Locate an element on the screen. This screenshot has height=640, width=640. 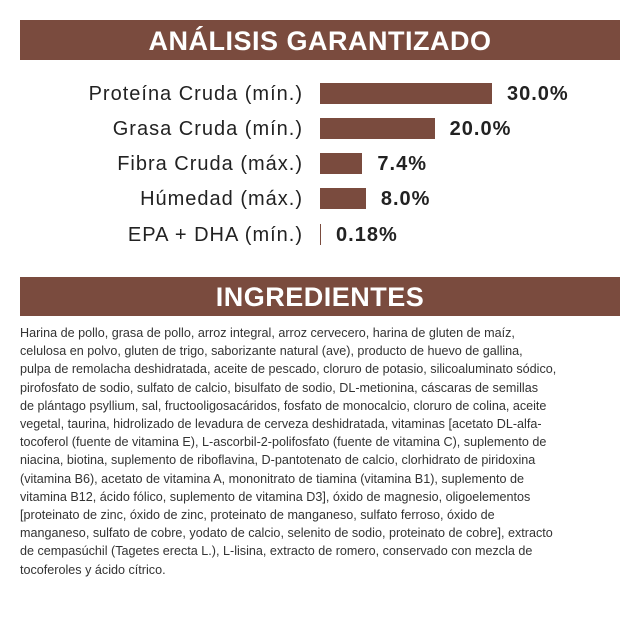
category-label: Fibra Cruda (máx.) is located at coordinates (210, 164).